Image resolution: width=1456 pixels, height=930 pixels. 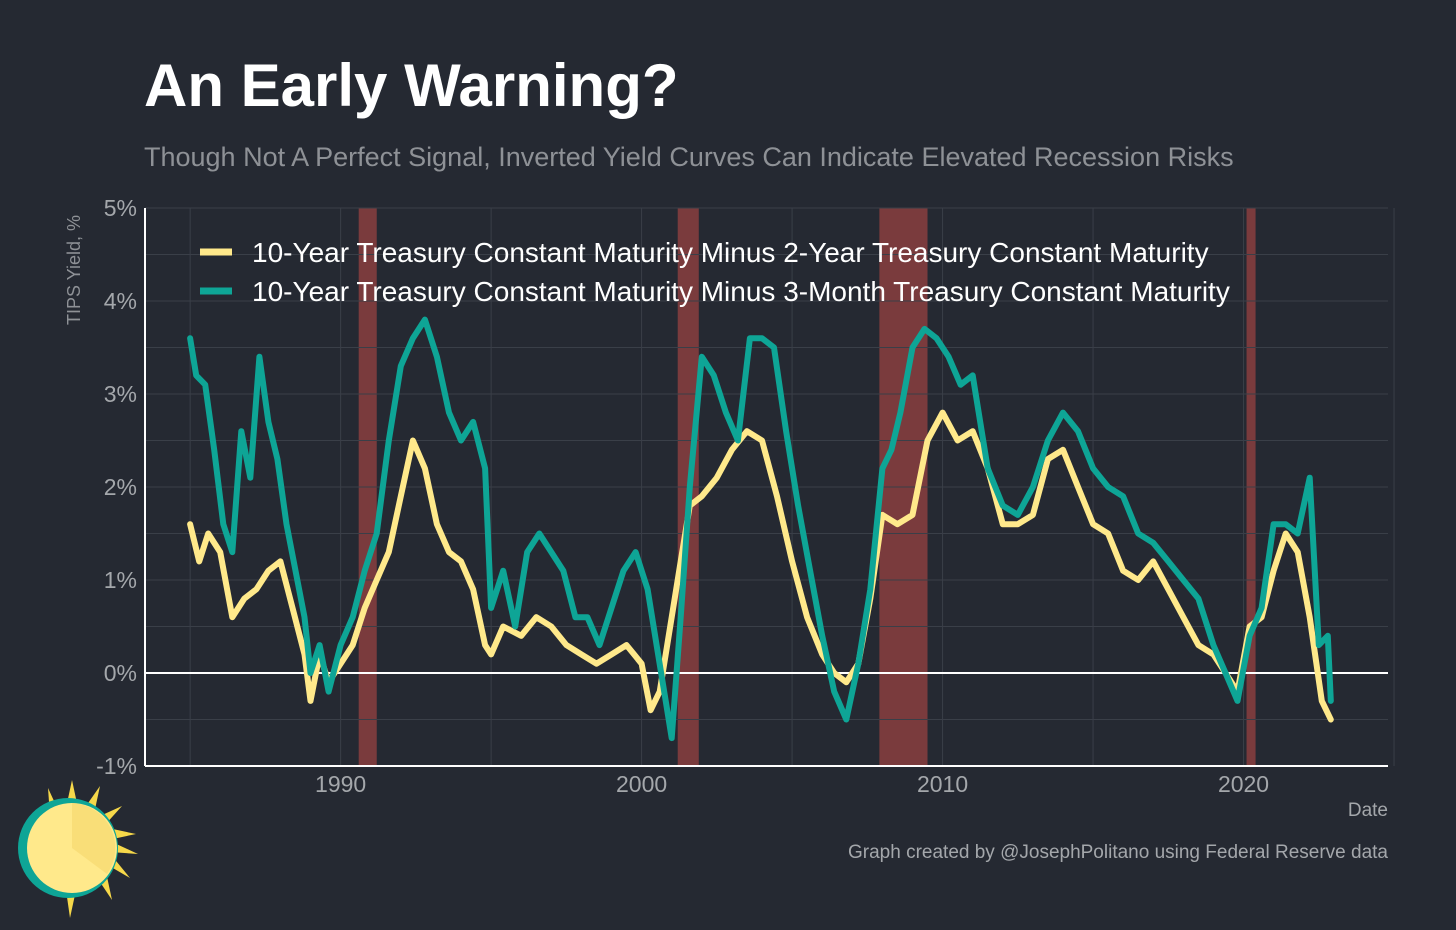 I want to click on y-axis-ticks: -1% 0% 1% 2% 3% 4% 5%, so click(x=116, y=487).